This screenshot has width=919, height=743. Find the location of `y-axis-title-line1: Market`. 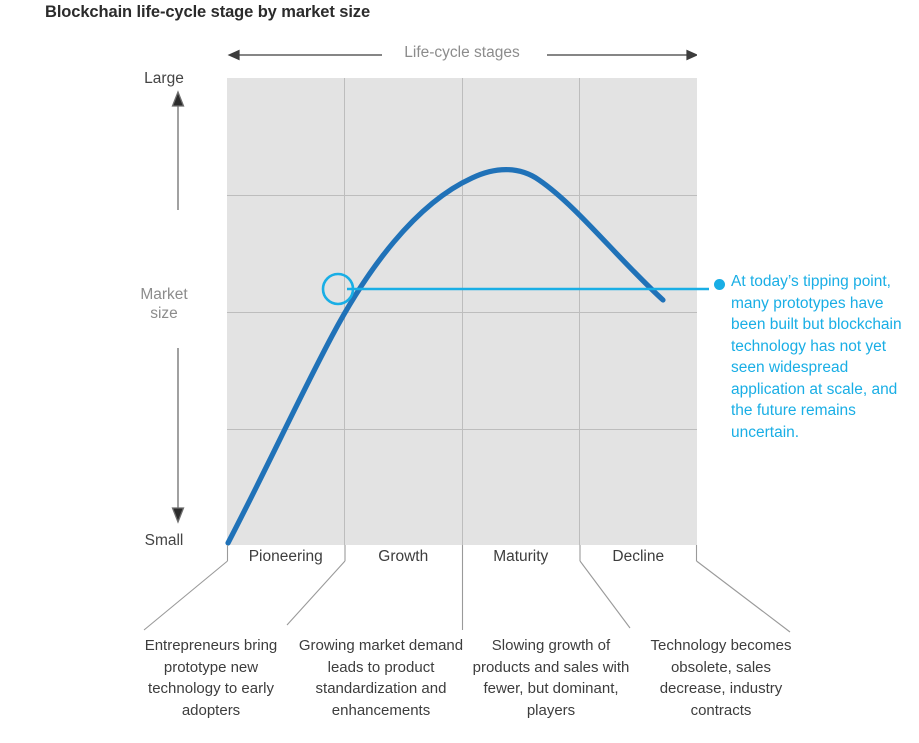

y-axis-title-line1: Market is located at coordinates (164, 294).